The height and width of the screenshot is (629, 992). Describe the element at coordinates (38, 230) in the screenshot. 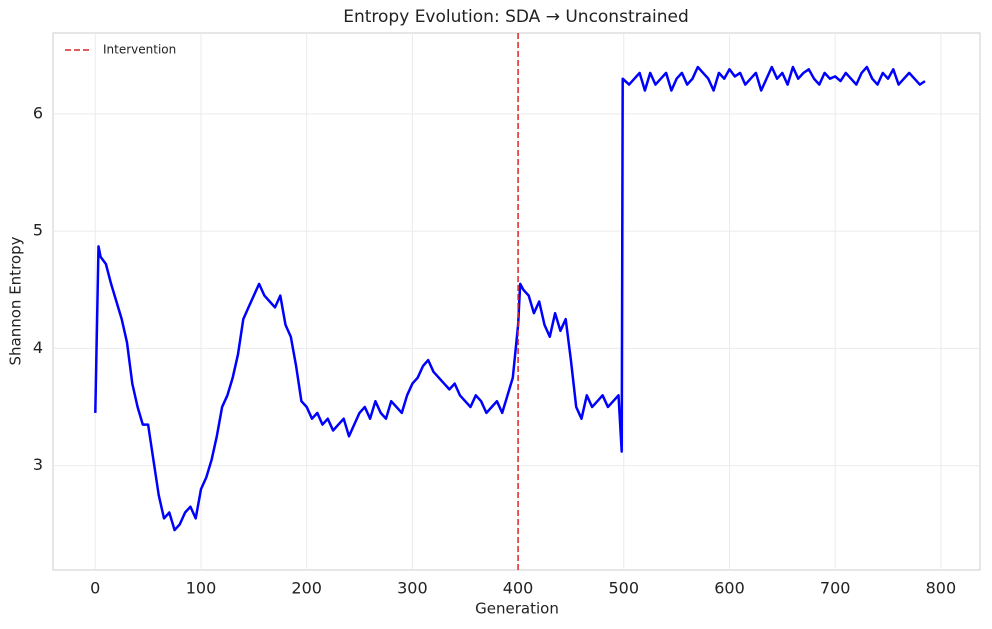

I see `y-tick-label: 5` at that location.